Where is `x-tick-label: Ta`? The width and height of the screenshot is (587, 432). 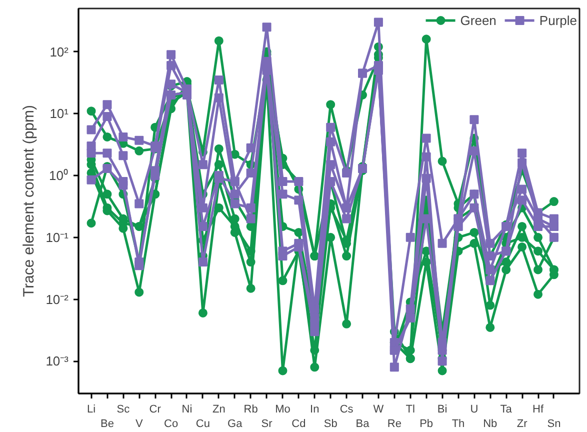
x-tick-label: Ta is located at coordinates (506, 410).